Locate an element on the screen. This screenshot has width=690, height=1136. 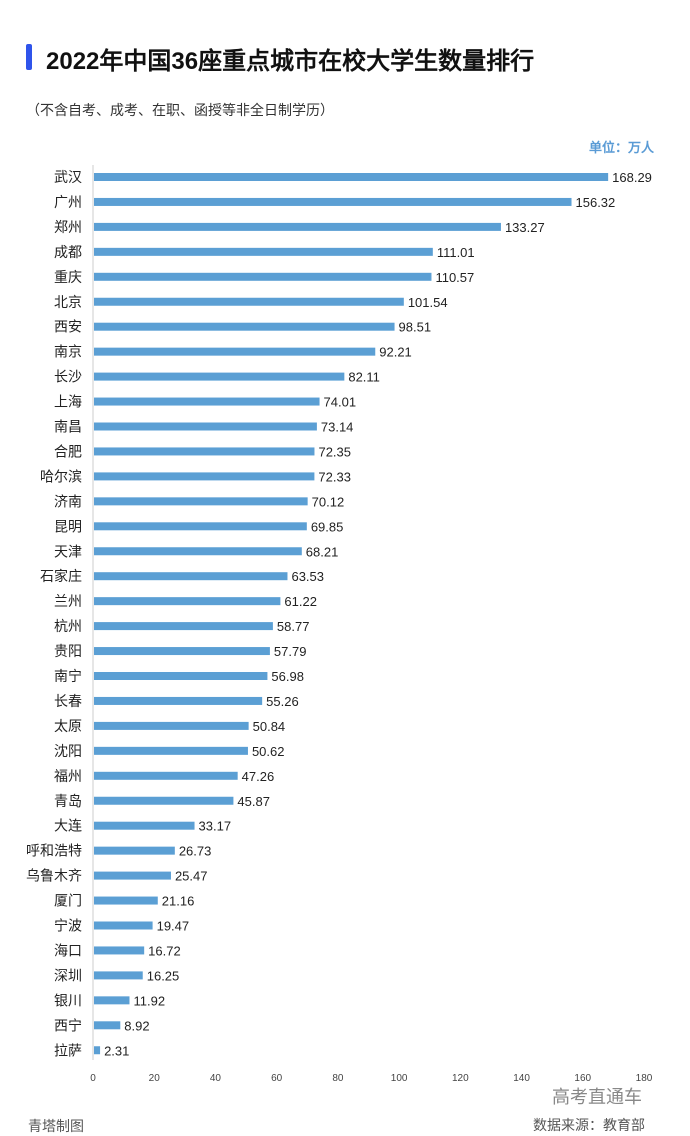
data-label: 21.16 is located at coordinates (178, 901).